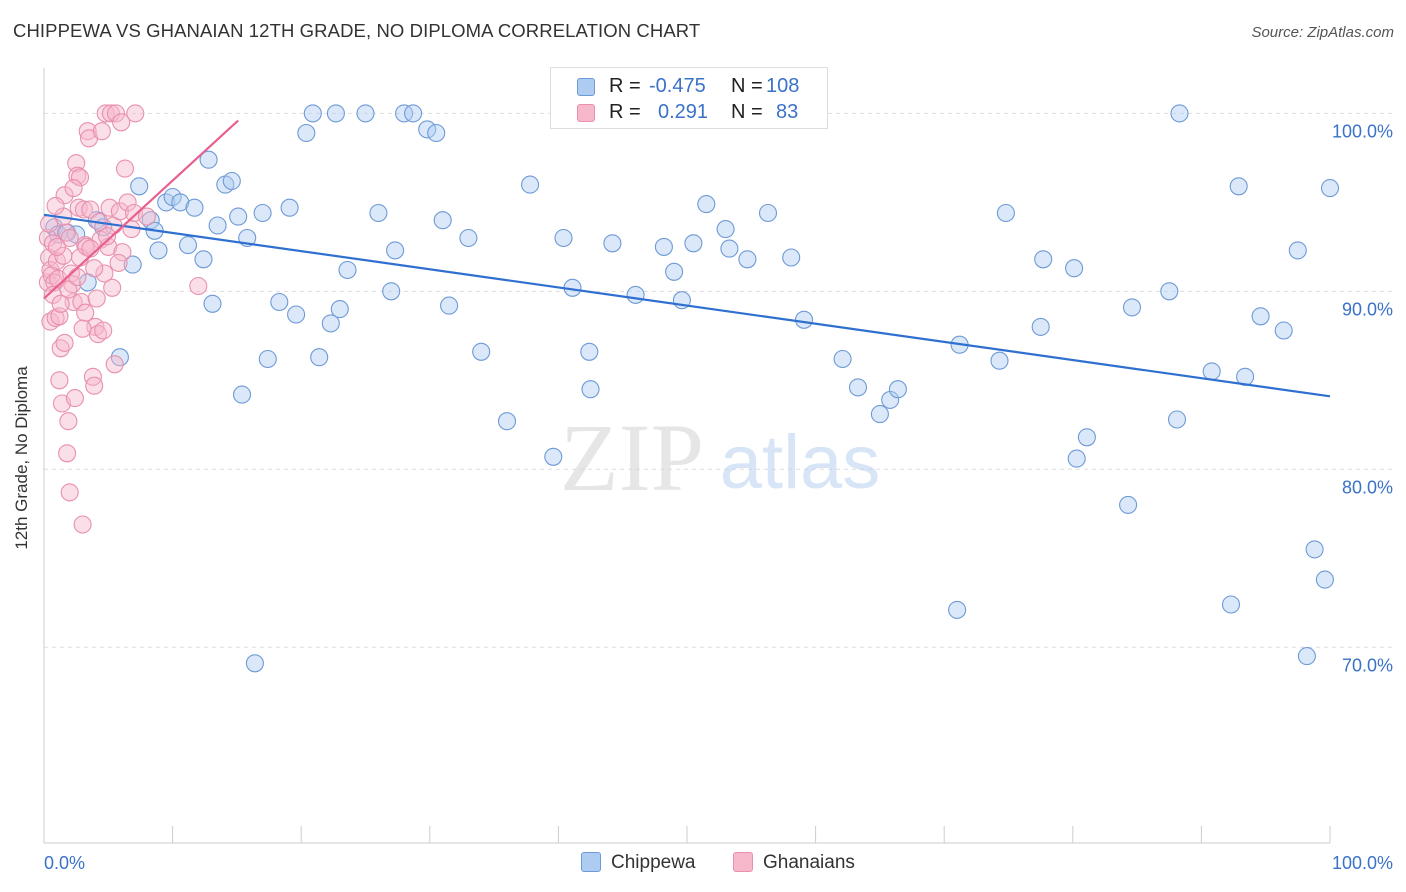 The width and height of the screenshot is (1406, 892). What do you see at coordinates (783, 86) in the screenshot?
I see `n-value: 108` at bounding box center [783, 86].